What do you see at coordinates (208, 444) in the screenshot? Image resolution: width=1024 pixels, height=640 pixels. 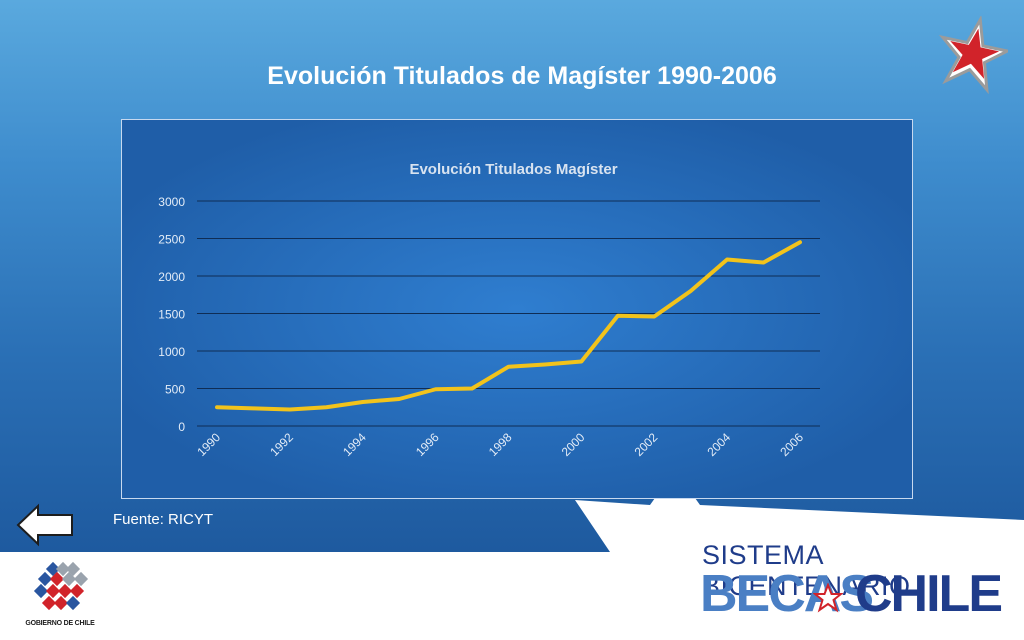 I see `x-tick-label: 1990` at bounding box center [208, 444].